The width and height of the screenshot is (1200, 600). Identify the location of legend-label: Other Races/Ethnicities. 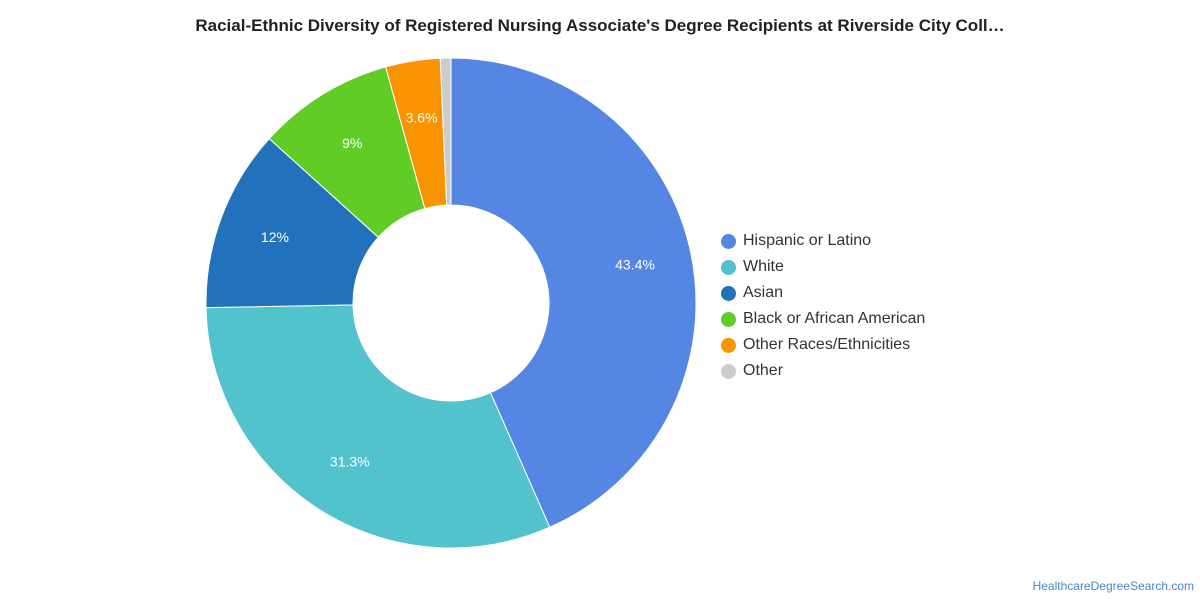
(827, 344).